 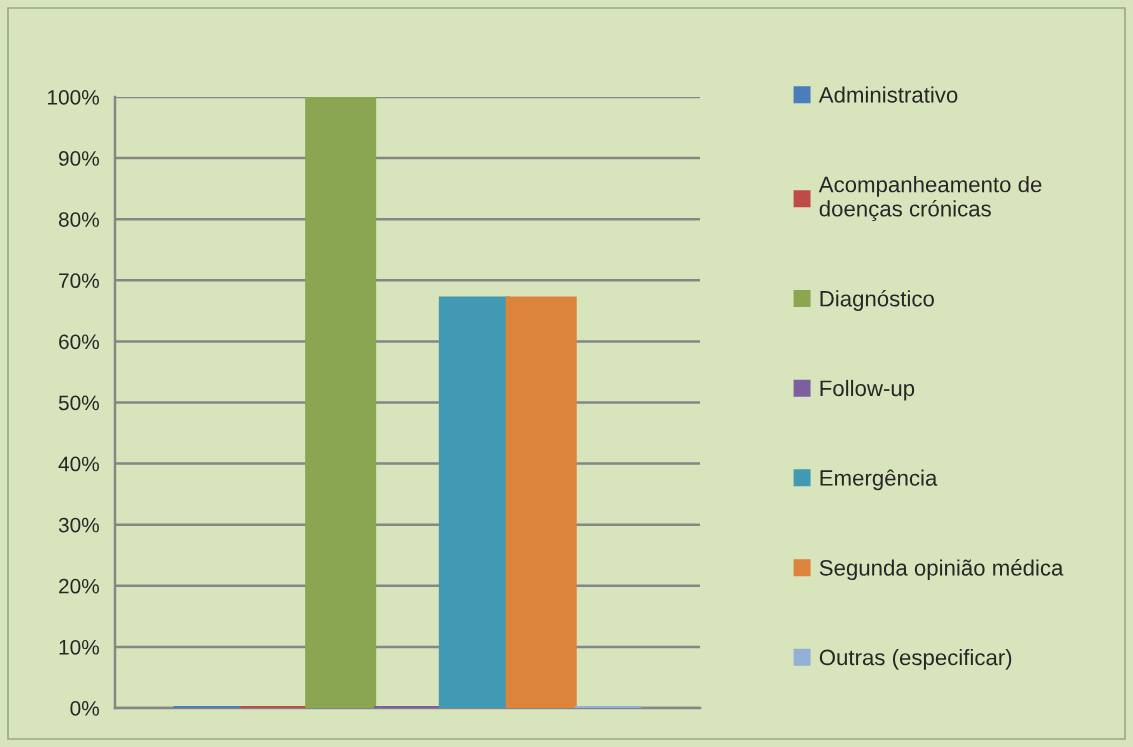 I want to click on legend-label: Emergência, so click(x=879, y=480).